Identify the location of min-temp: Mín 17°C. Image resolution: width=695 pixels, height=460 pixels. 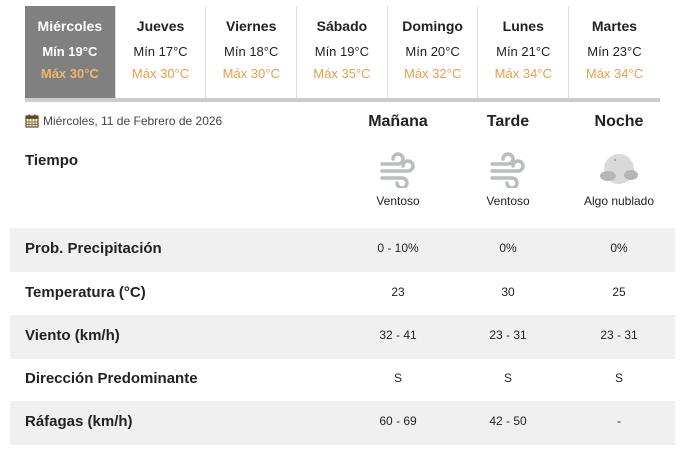
(160, 51).